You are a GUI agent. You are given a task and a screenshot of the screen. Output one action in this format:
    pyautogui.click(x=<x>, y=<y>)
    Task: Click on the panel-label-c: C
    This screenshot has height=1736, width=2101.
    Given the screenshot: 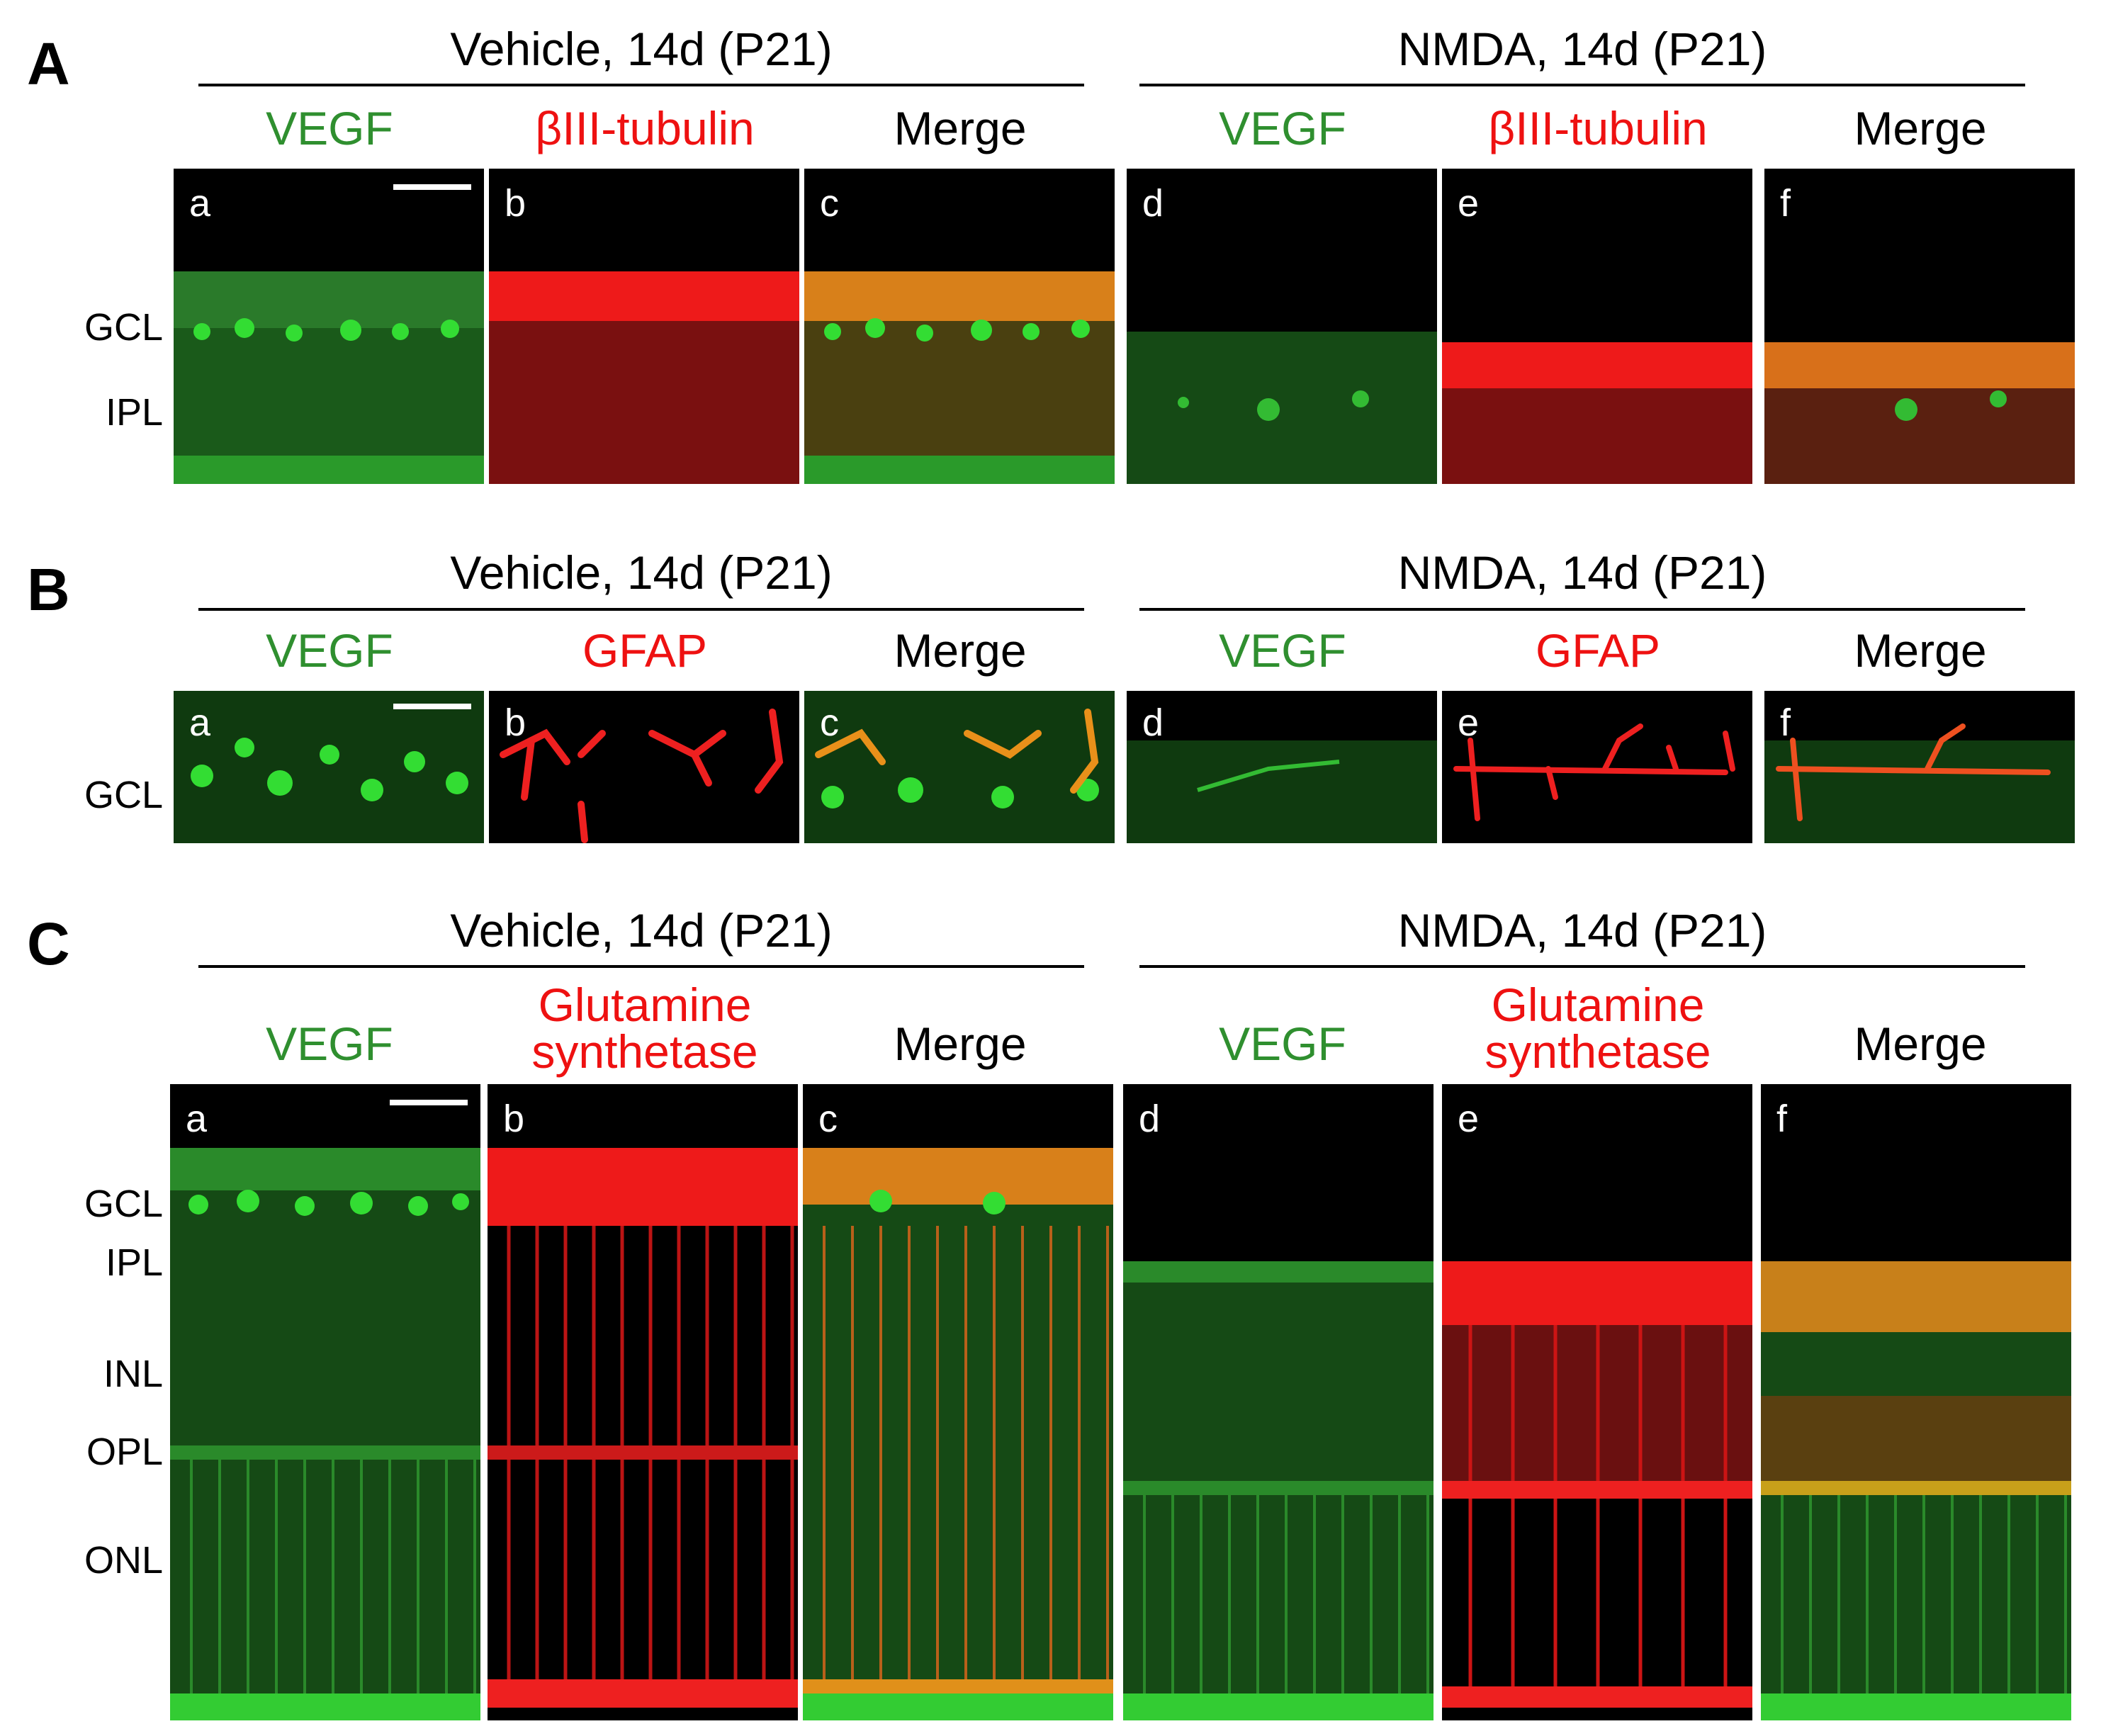 What is the action you would take?
    pyautogui.click(x=48, y=944)
    